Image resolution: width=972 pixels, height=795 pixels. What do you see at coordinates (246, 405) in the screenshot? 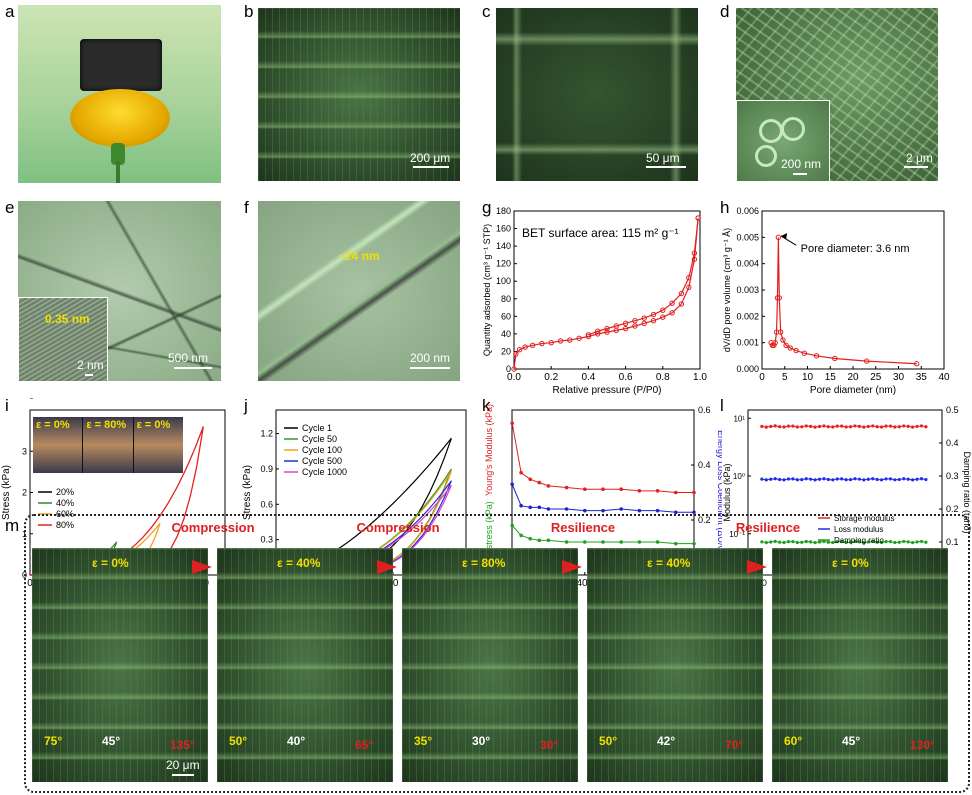
I see `panel-label-j: j` at bounding box center [246, 405].